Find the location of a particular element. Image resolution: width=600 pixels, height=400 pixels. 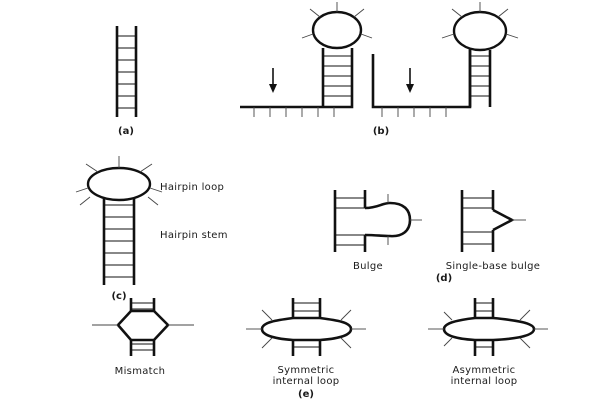

symmetric-internal-loop-label-line2: internal loop is located at coordinates (306, 381).